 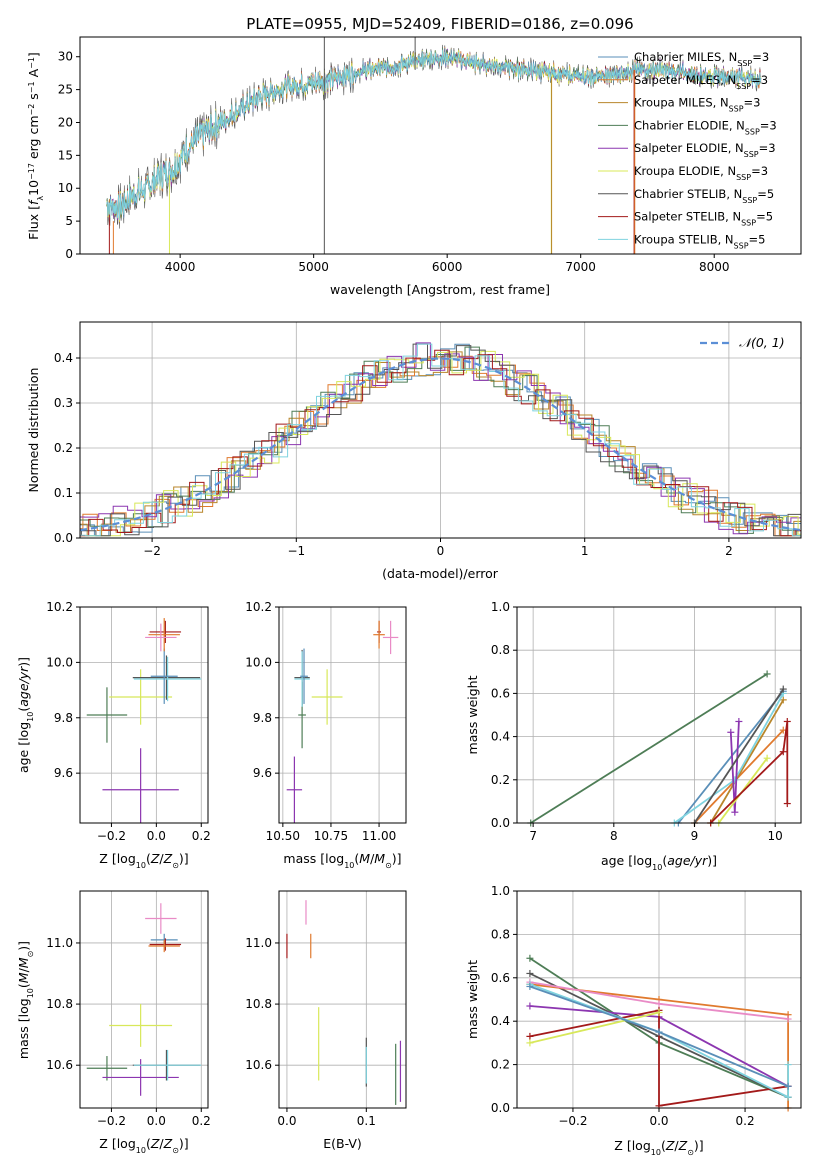 What do you see at coordinates (63, 403) in the screenshot?
I see `y-tick-label: 0.3` at bounding box center [63, 403].